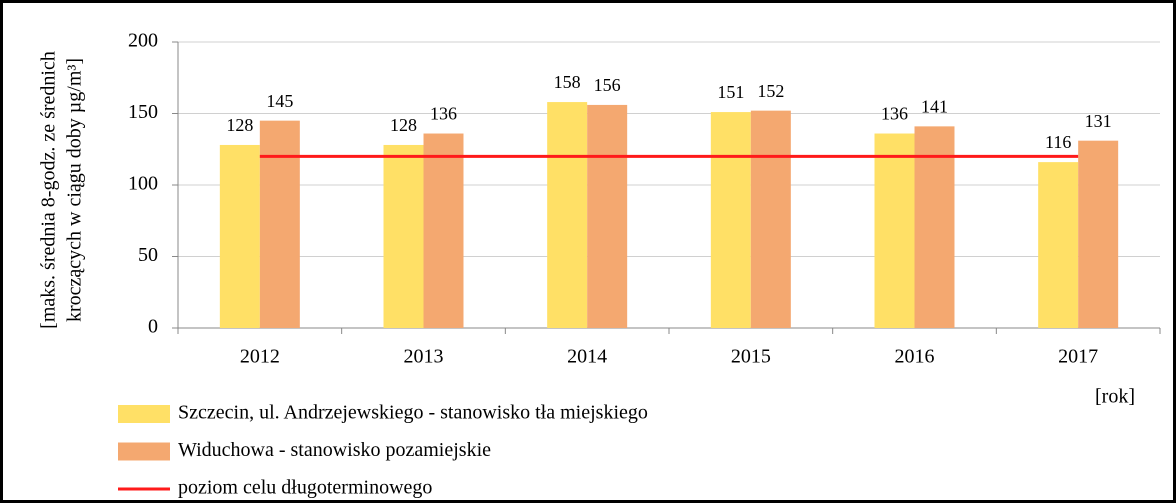 The height and width of the screenshot is (503, 1176). Describe the element at coordinates (260, 357) in the screenshot. I see `x-tick-label: 2012` at that location.